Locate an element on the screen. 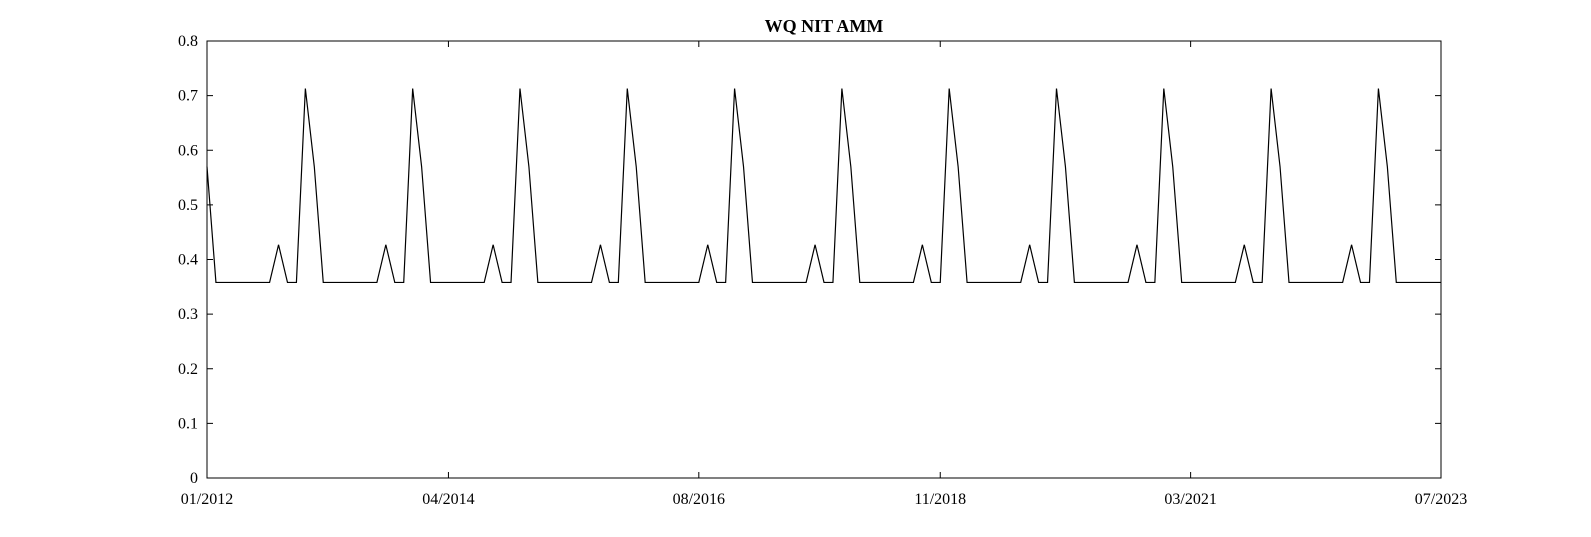 This screenshot has height=537, width=1591. x-tick-label: 11/2018 is located at coordinates (940, 499).